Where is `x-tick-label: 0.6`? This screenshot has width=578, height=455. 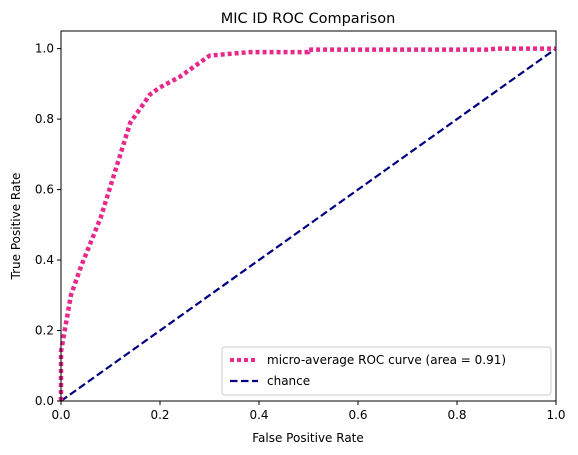
x-tick-label: 0.6 is located at coordinates (357, 415).